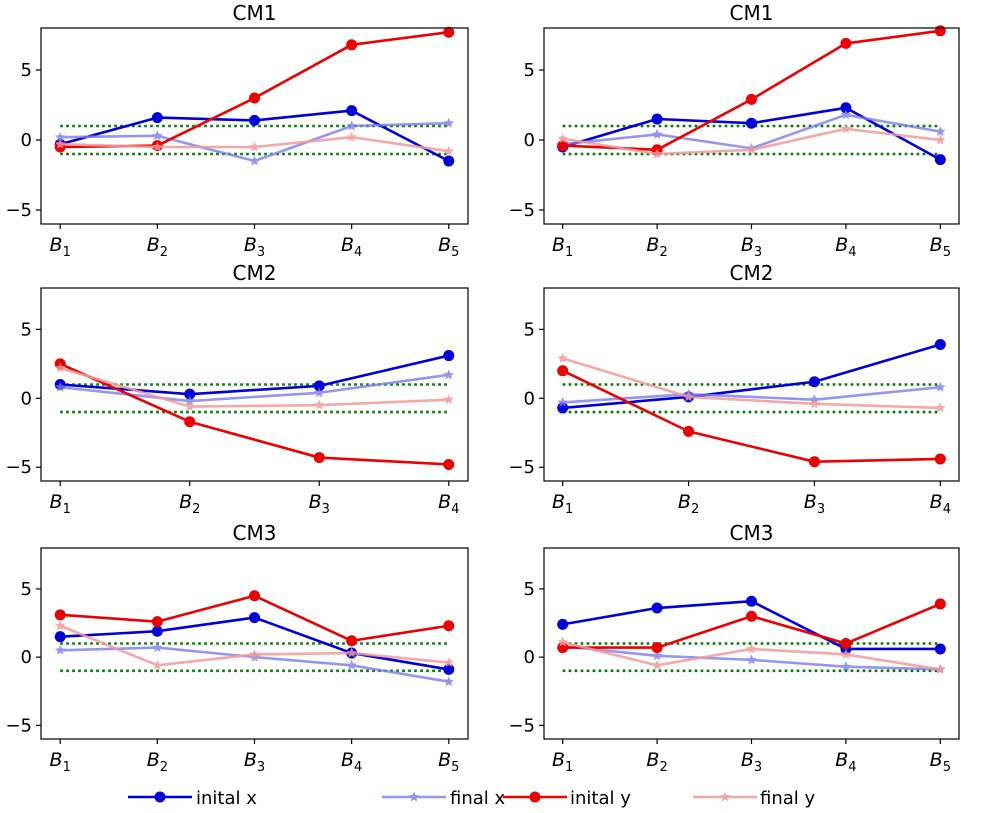  I want to click on legend-item-final_y, so click(725, 796).